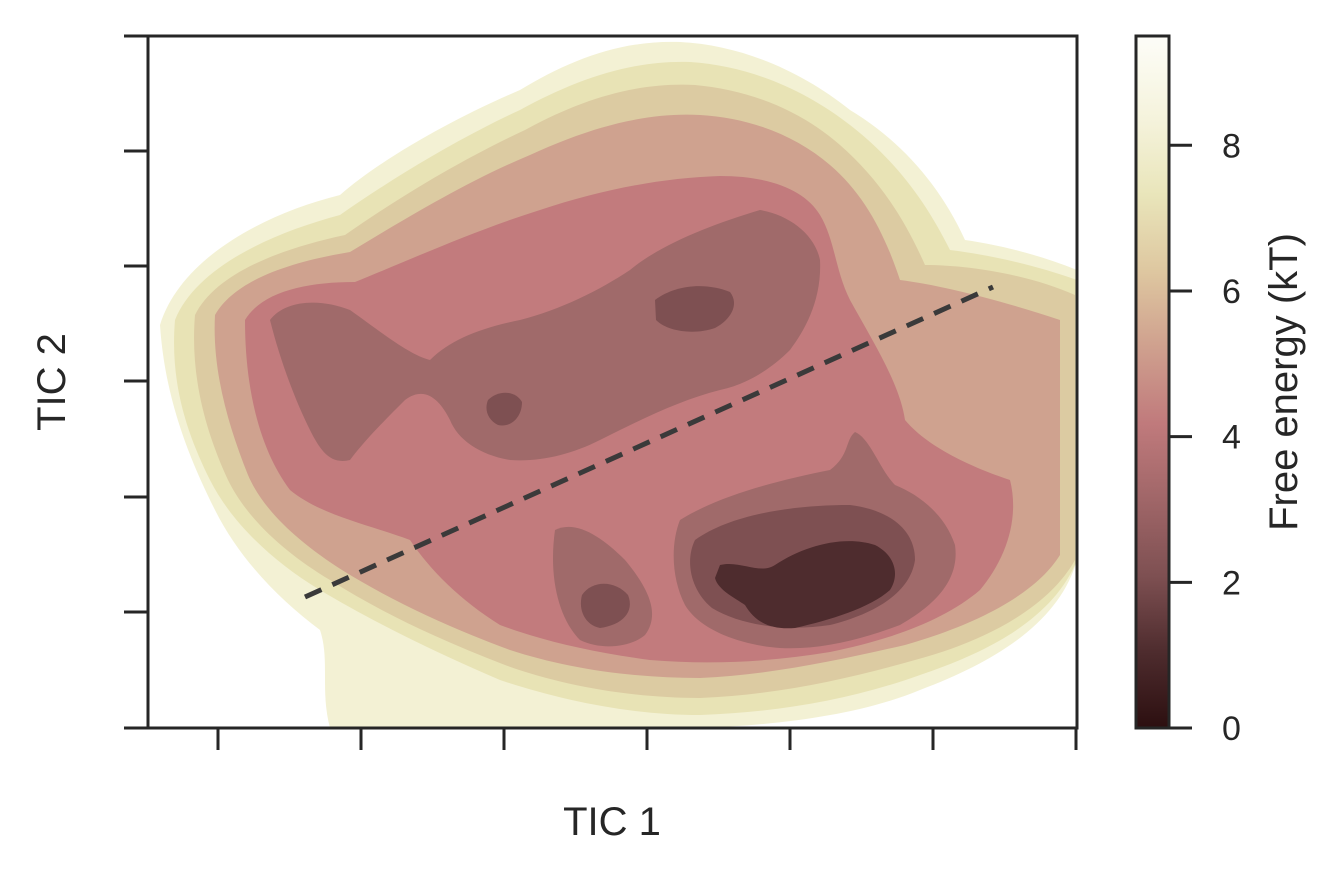 Image resolution: width=1337 pixels, height=875 pixels. Describe the element at coordinates (1231, 146) in the screenshot. I see `colorbar-tick-label: 8` at that location.